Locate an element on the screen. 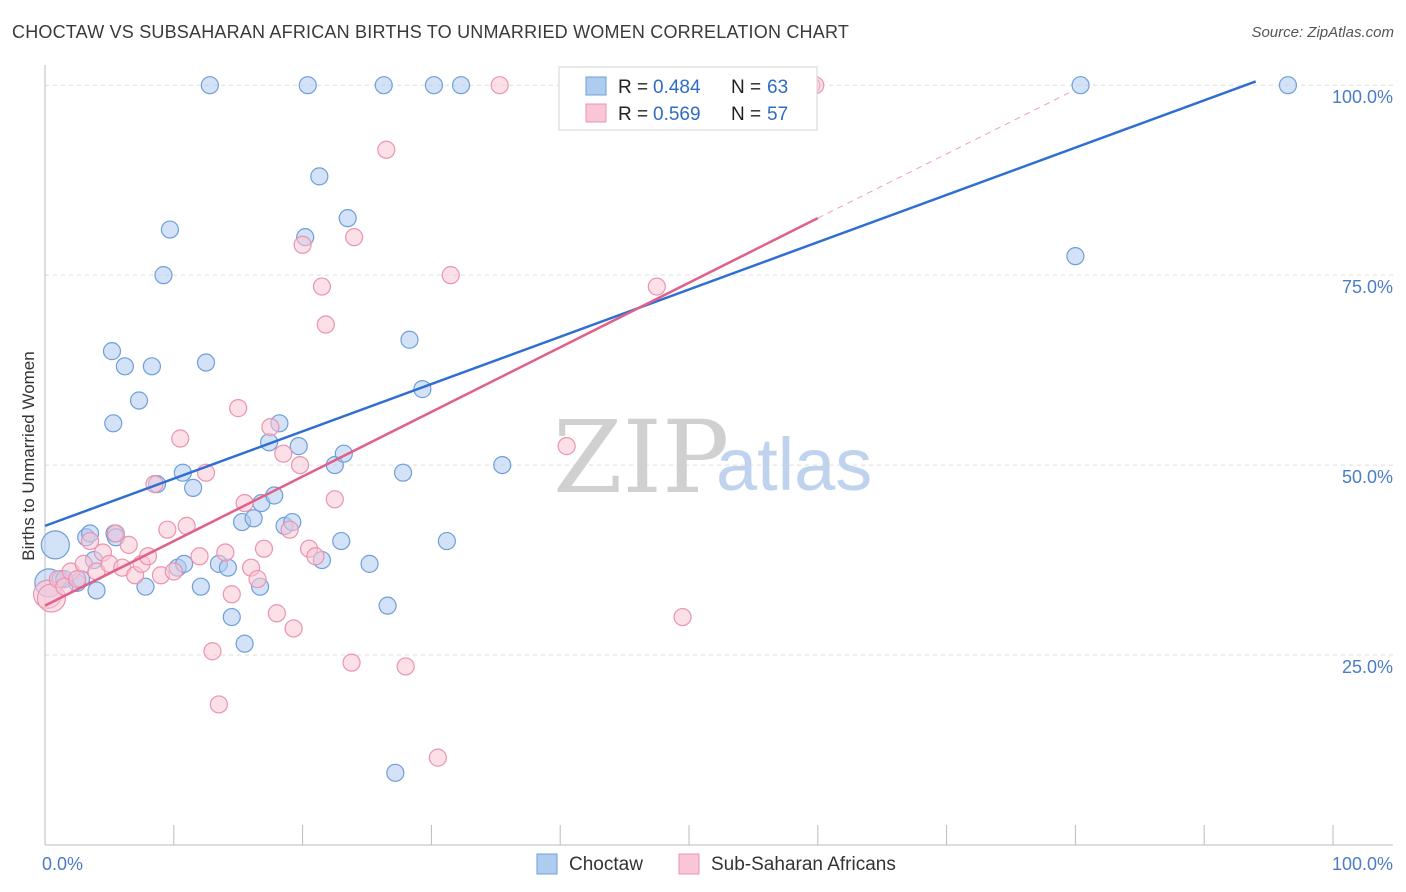  trendline-ssa-extension is located at coordinates (943, 155).